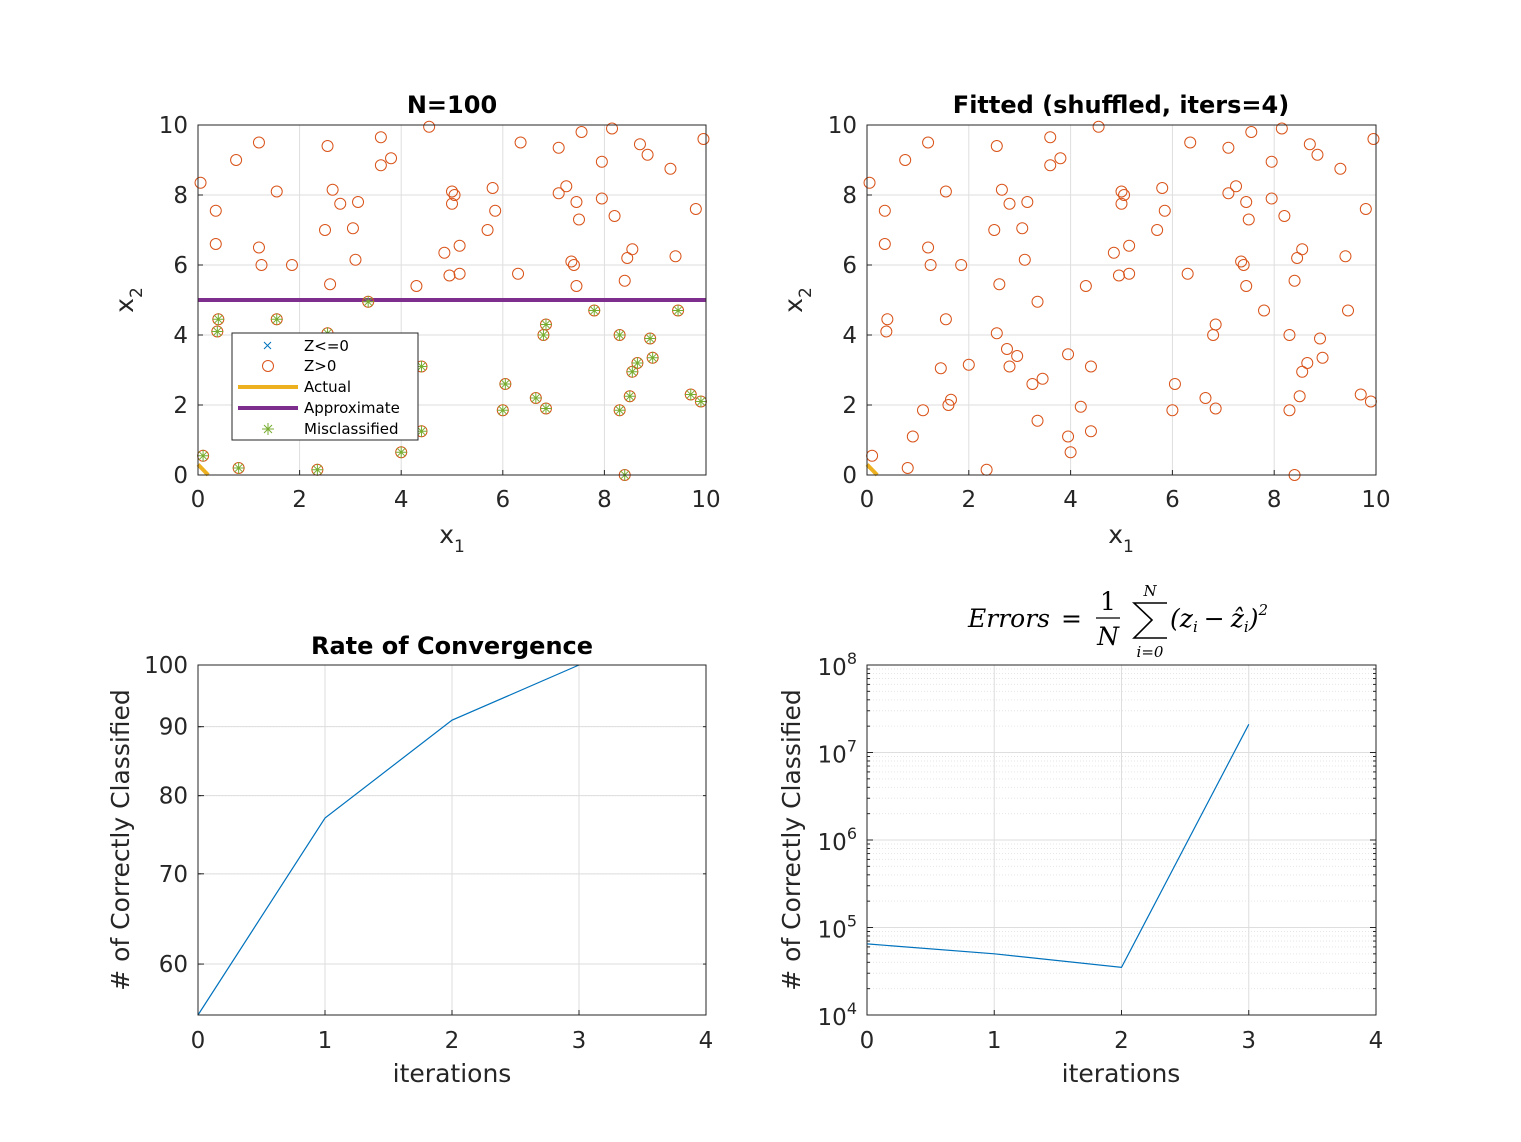 This screenshot has height=1142, width=1521. What do you see at coordinates (1195, 627) in the screenshot?
I see `formula-sub-i: i` at bounding box center [1195, 627].